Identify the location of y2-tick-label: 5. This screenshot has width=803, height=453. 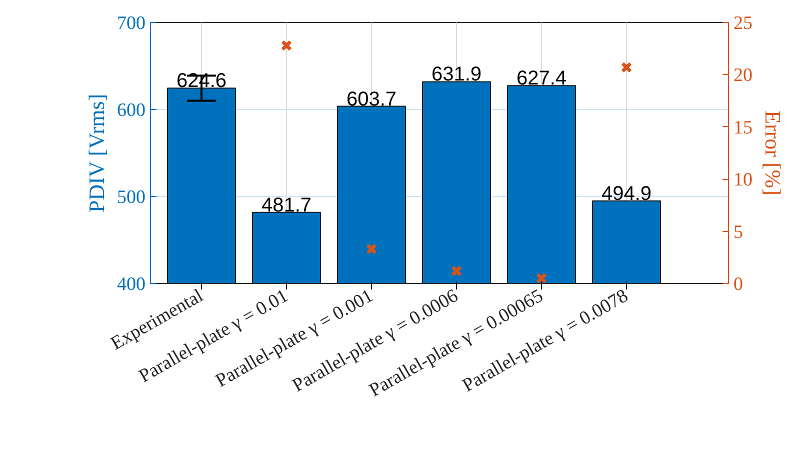
(738, 232).